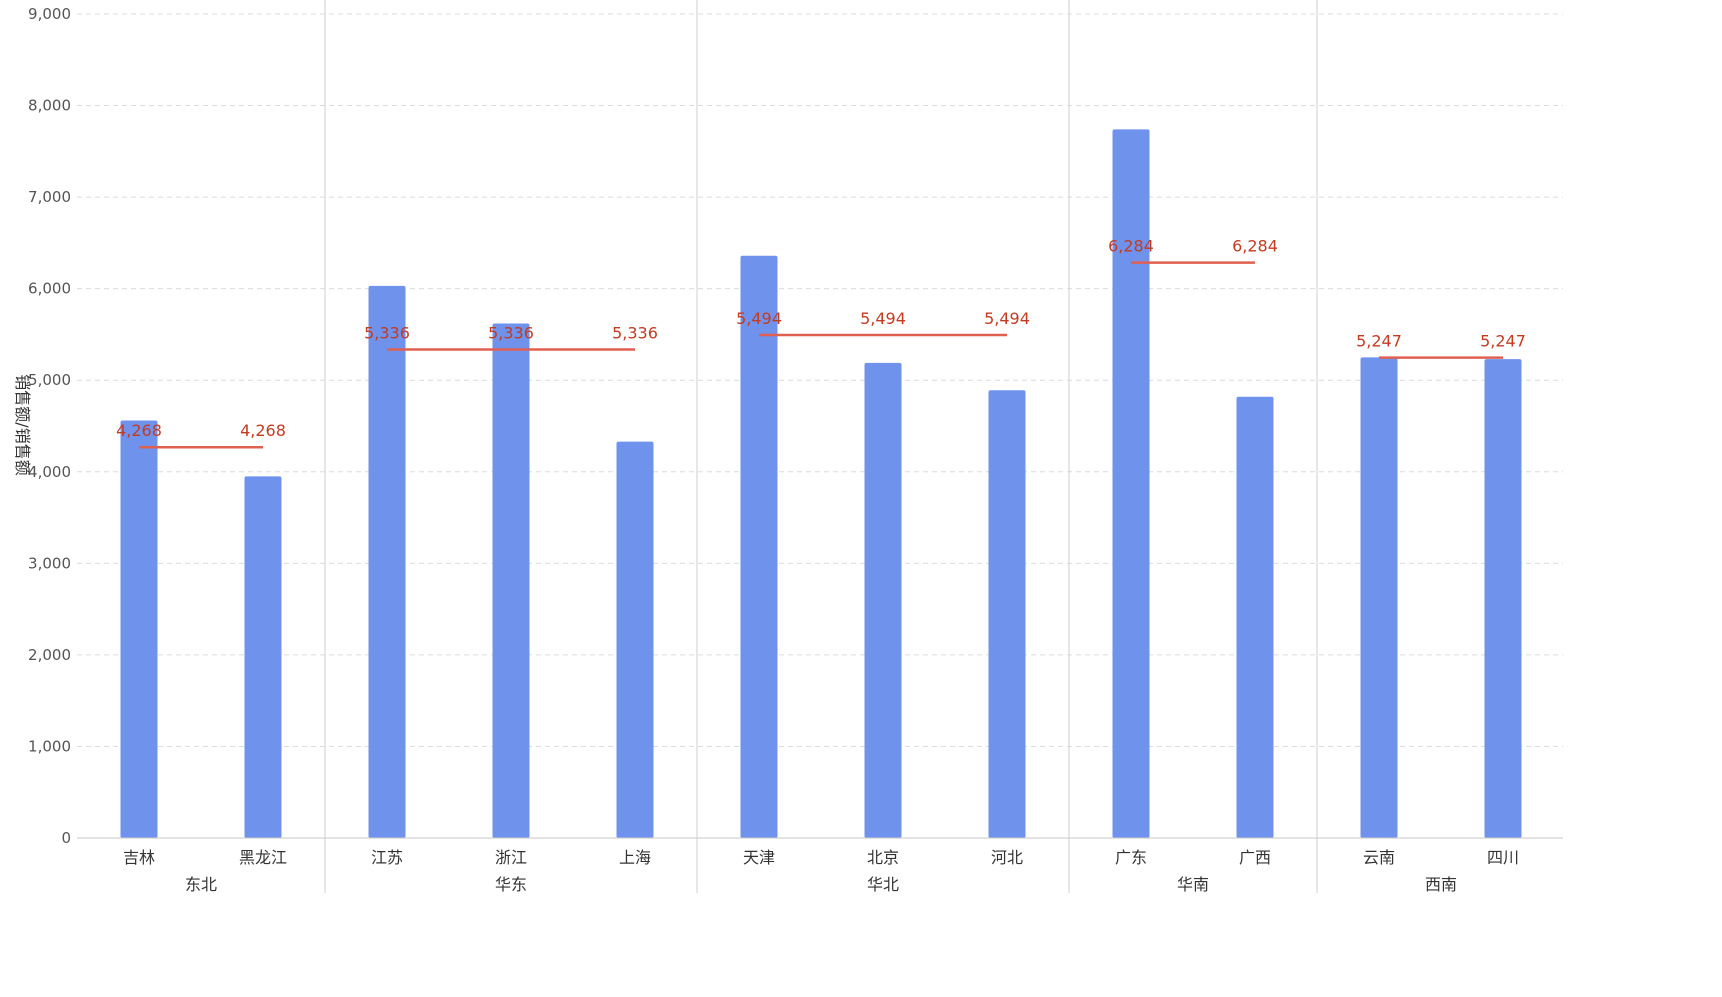 The height and width of the screenshot is (997, 1722). Describe the element at coordinates (201, 884) in the screenshot. I see `group-label: 东北` at that location.